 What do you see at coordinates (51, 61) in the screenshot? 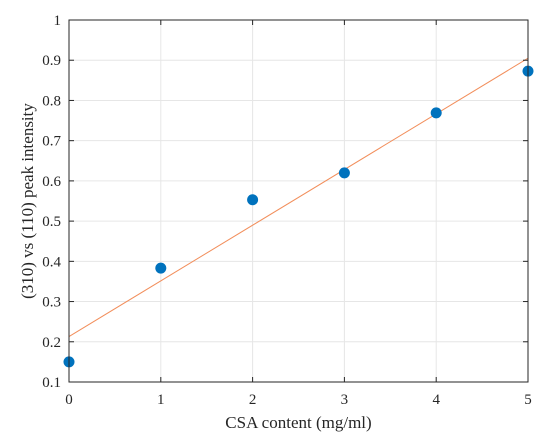
I see `y-tick-label: 0.9` at bounding box center [51, 61].